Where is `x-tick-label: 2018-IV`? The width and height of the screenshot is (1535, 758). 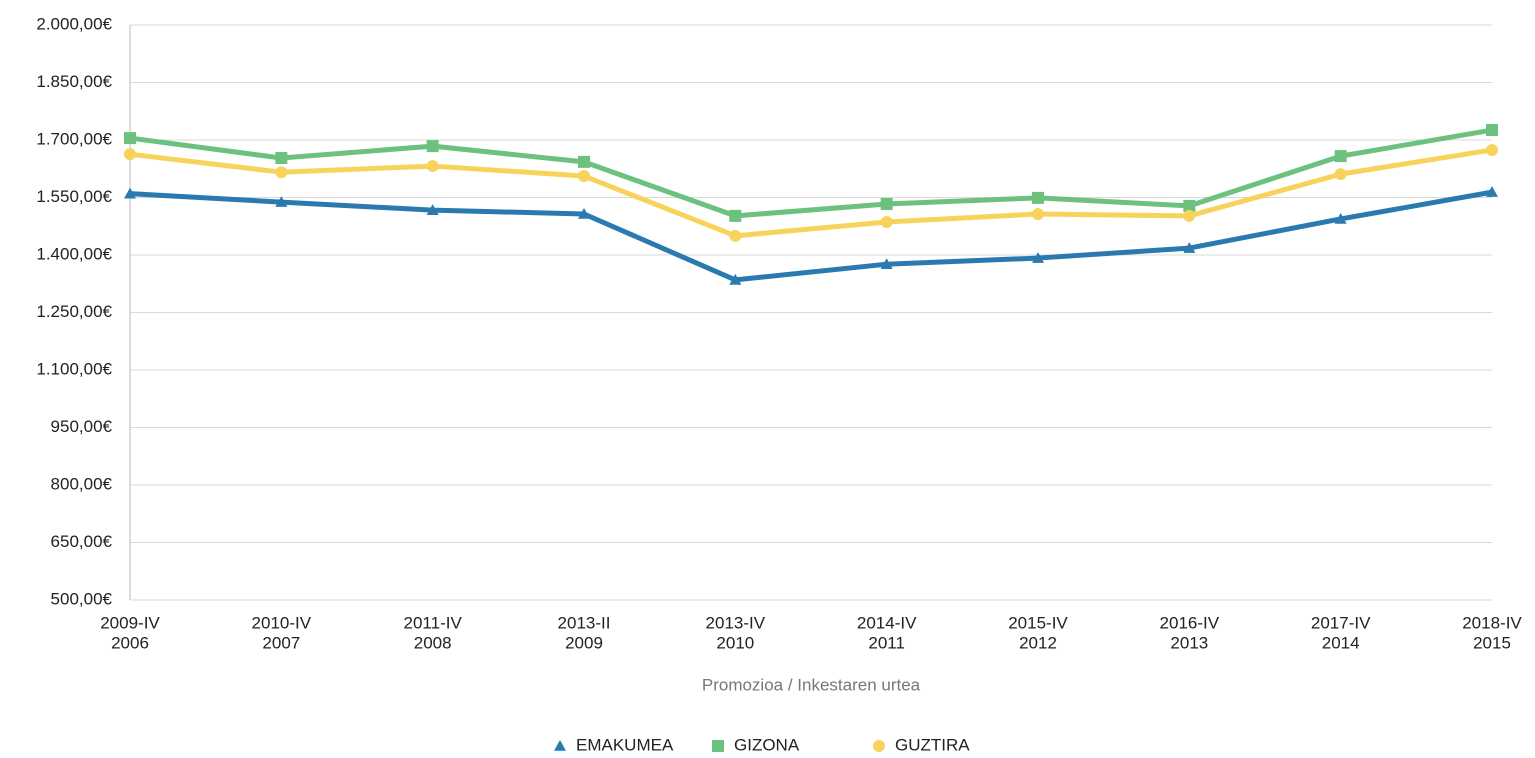
x-tick-label: 2018-IV is located at coordinates (1492, 622).